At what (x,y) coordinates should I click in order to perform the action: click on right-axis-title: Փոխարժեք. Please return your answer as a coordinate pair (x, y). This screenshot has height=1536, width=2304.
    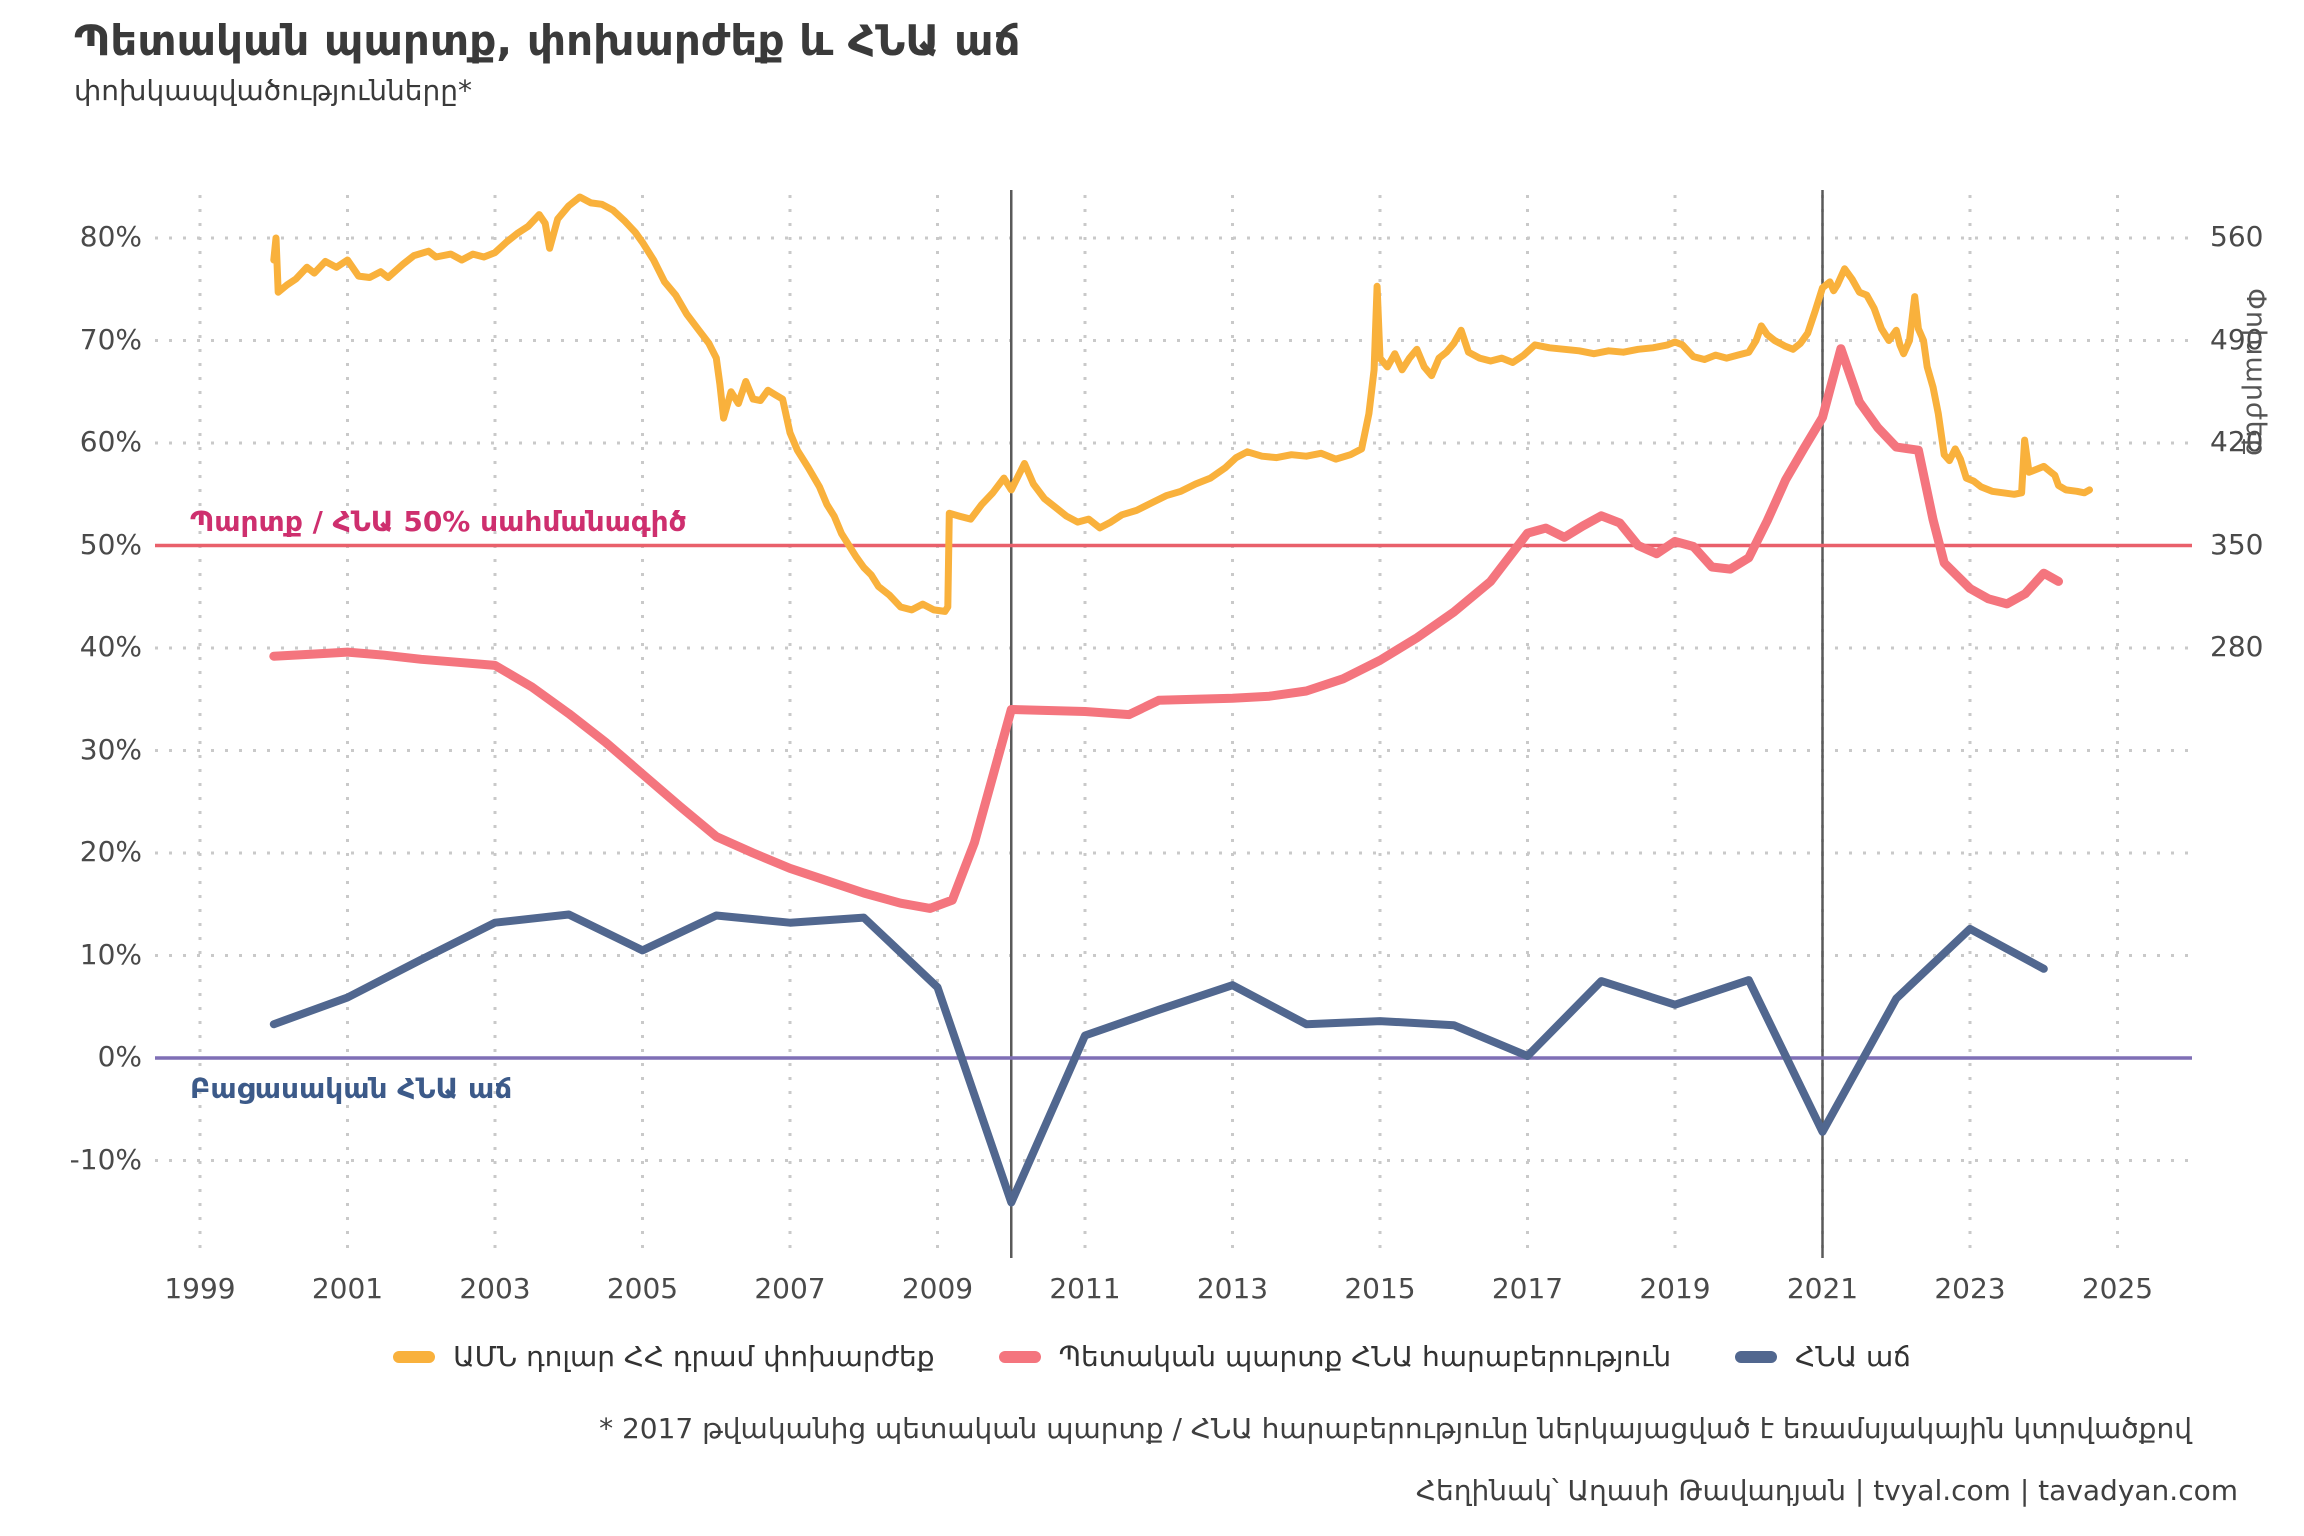
    Looking at the image, I should click on (2255, 372).